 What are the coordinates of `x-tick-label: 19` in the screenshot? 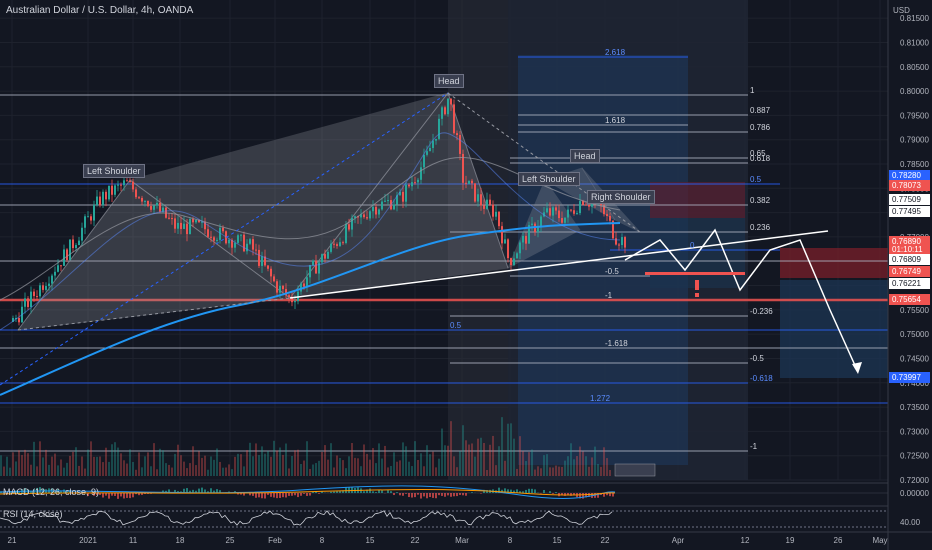 It's located at (790, 540).